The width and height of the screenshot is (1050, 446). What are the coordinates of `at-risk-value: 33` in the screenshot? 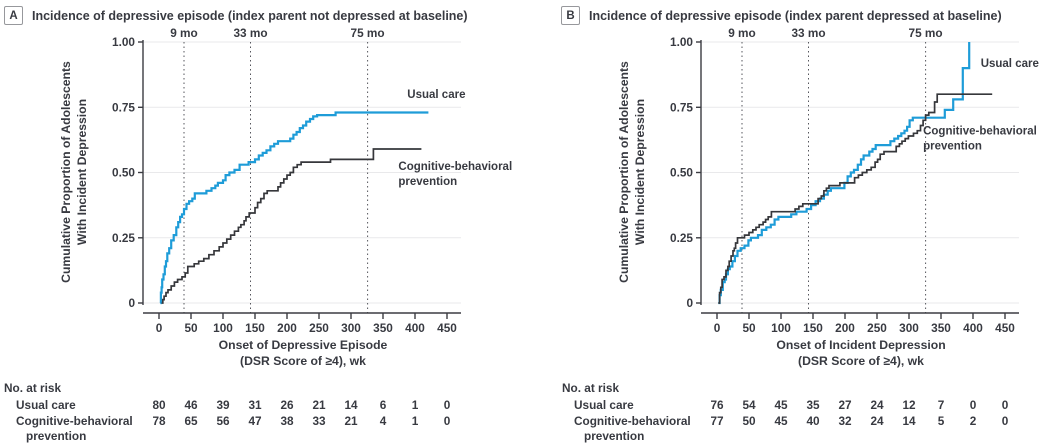 It's located at (319, 421).